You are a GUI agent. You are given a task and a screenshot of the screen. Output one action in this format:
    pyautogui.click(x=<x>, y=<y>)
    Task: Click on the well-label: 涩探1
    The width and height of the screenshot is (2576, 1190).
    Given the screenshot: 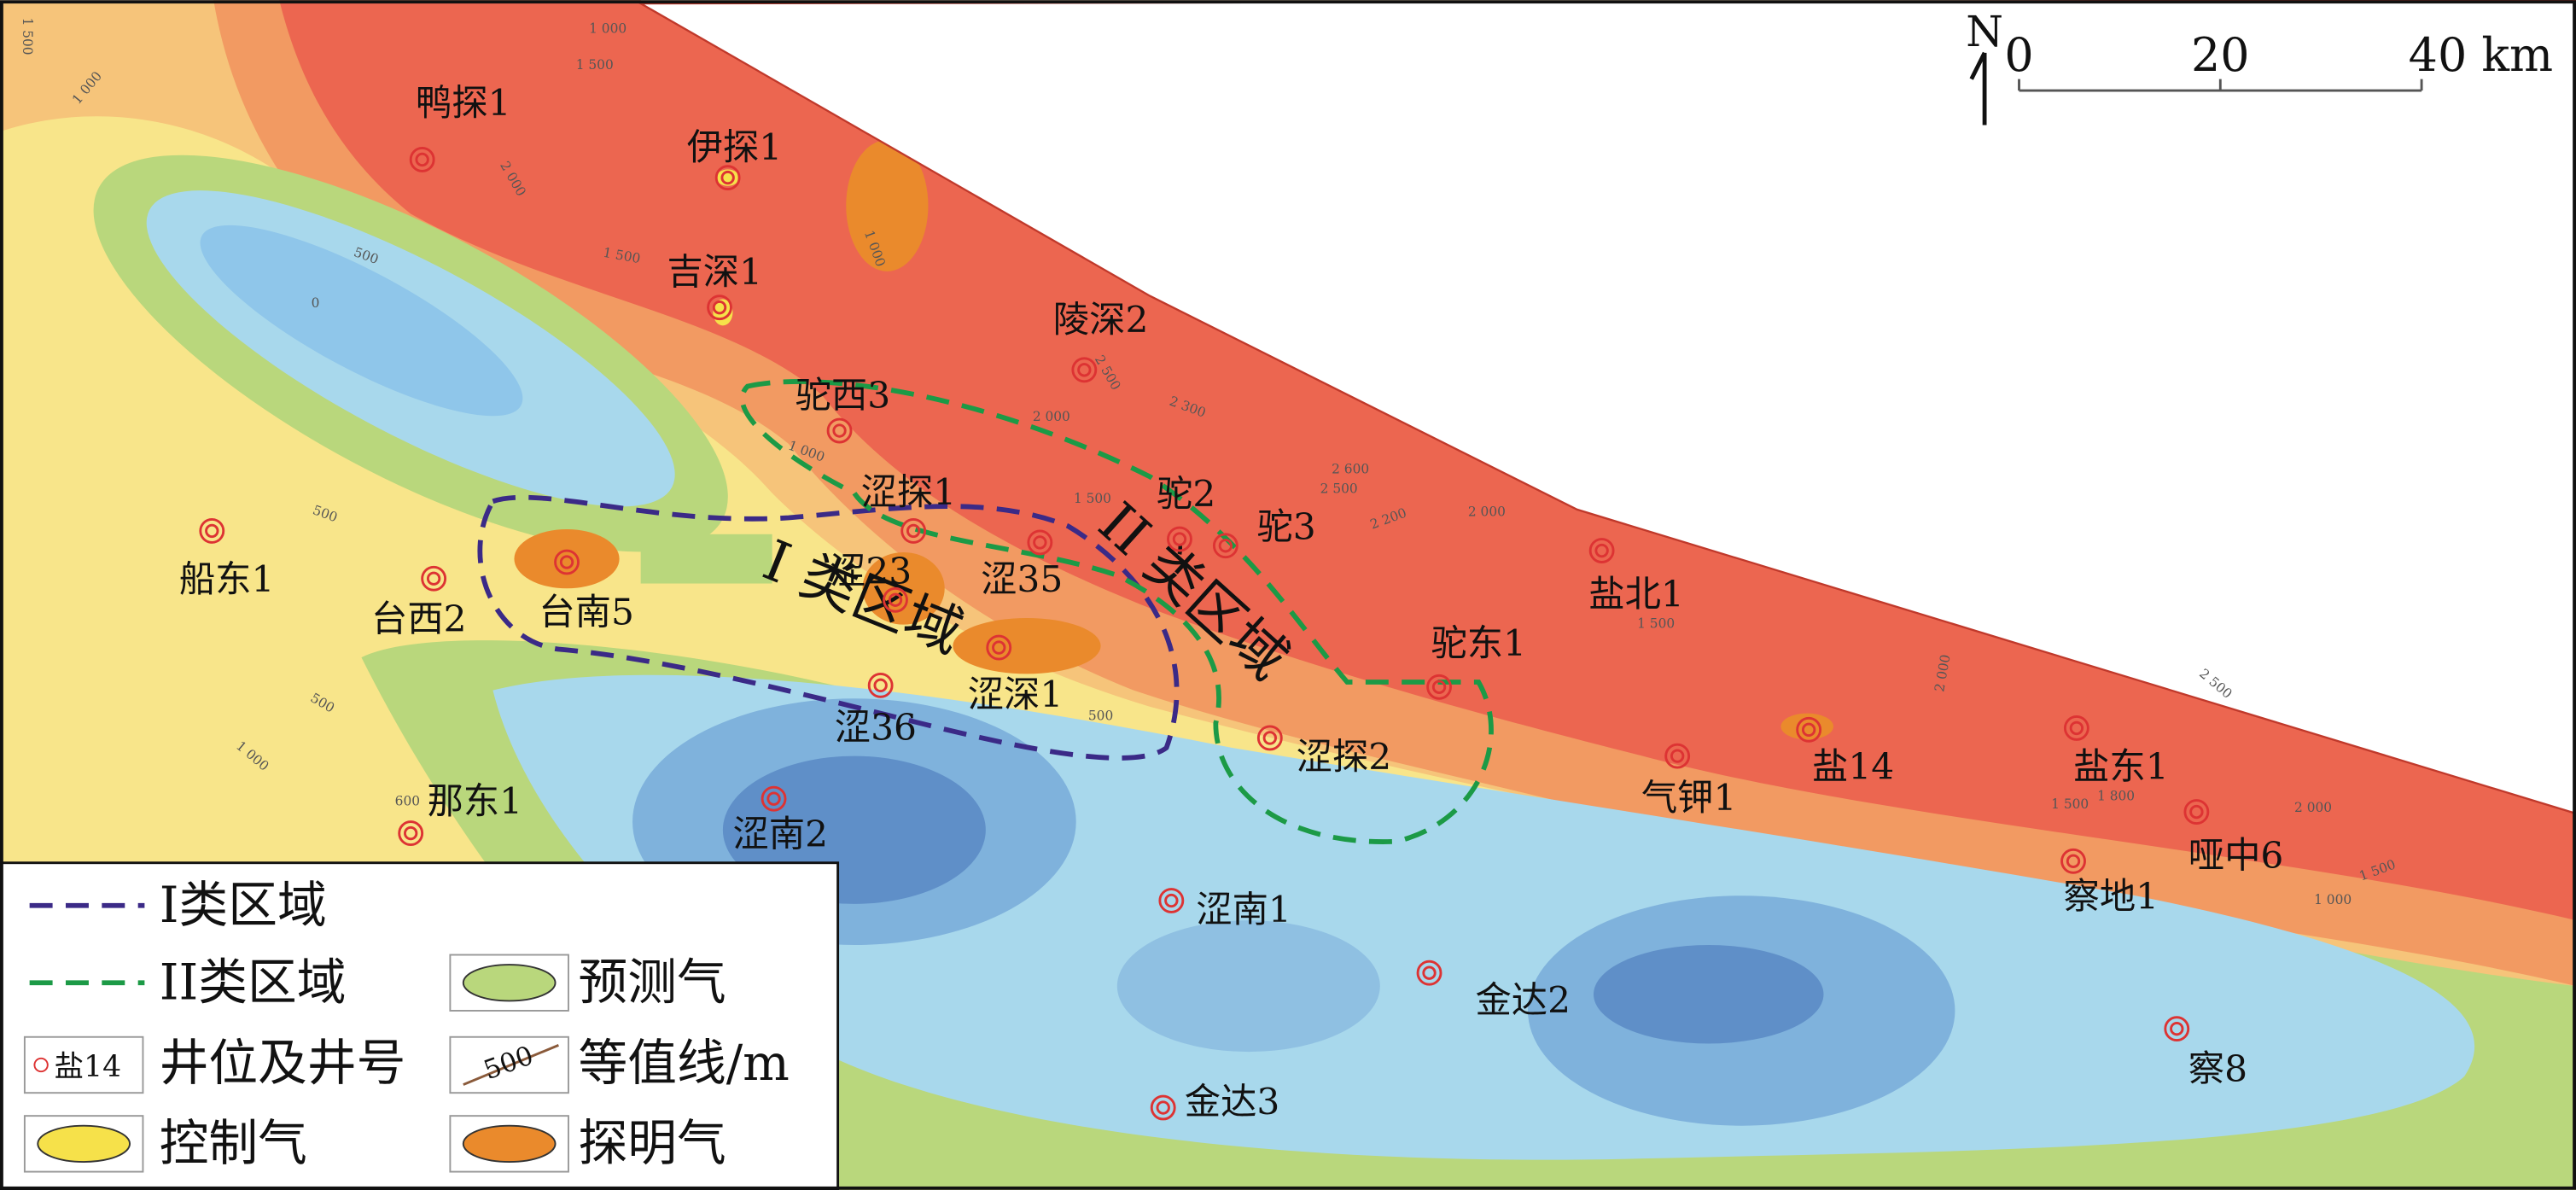 What is the action you would take?
    pyautogui.click(x=909, y=492)
    